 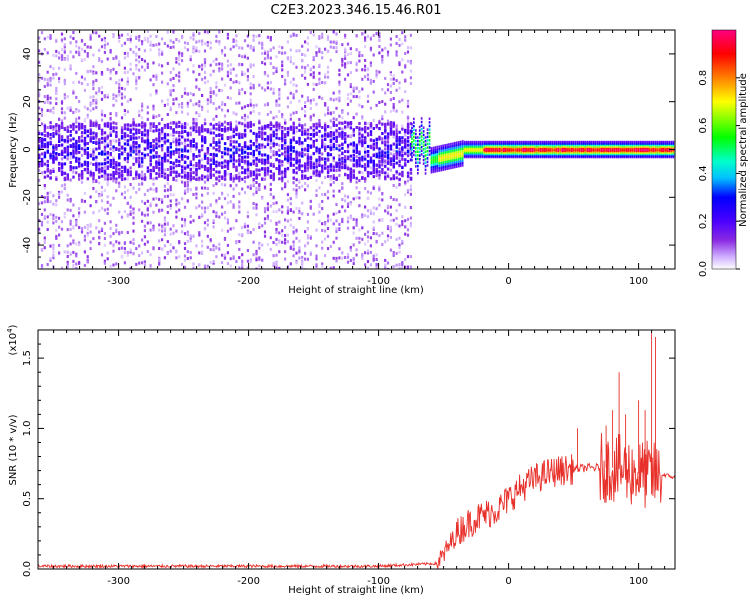 I want to click on heatmap-cell-1978, so click(x=193, y=141).